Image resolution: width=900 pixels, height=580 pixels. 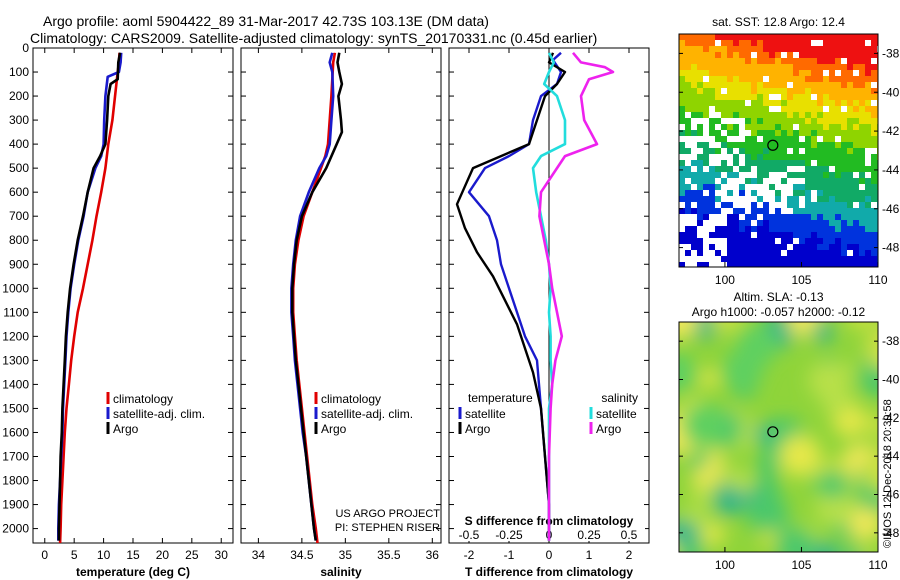 I want to click on map-frame, so click(x=778, y=150).